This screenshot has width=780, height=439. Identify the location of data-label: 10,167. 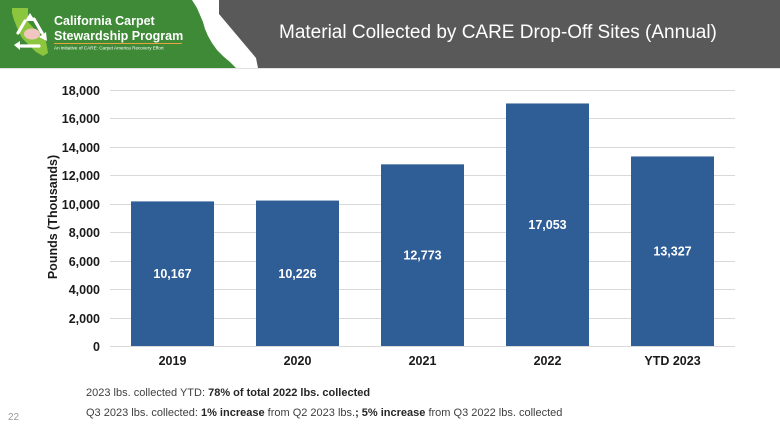
(172, 274).